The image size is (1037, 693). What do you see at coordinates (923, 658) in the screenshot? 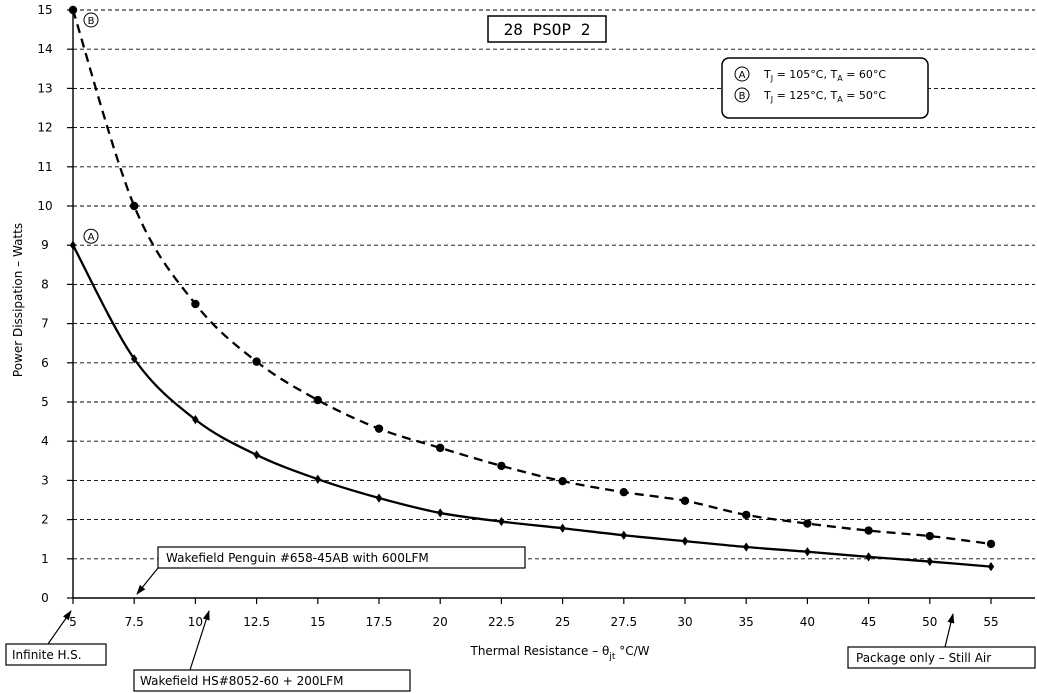
I see `callout-package-only-text: Package only – Still Air` at bounding box center [923, 658].